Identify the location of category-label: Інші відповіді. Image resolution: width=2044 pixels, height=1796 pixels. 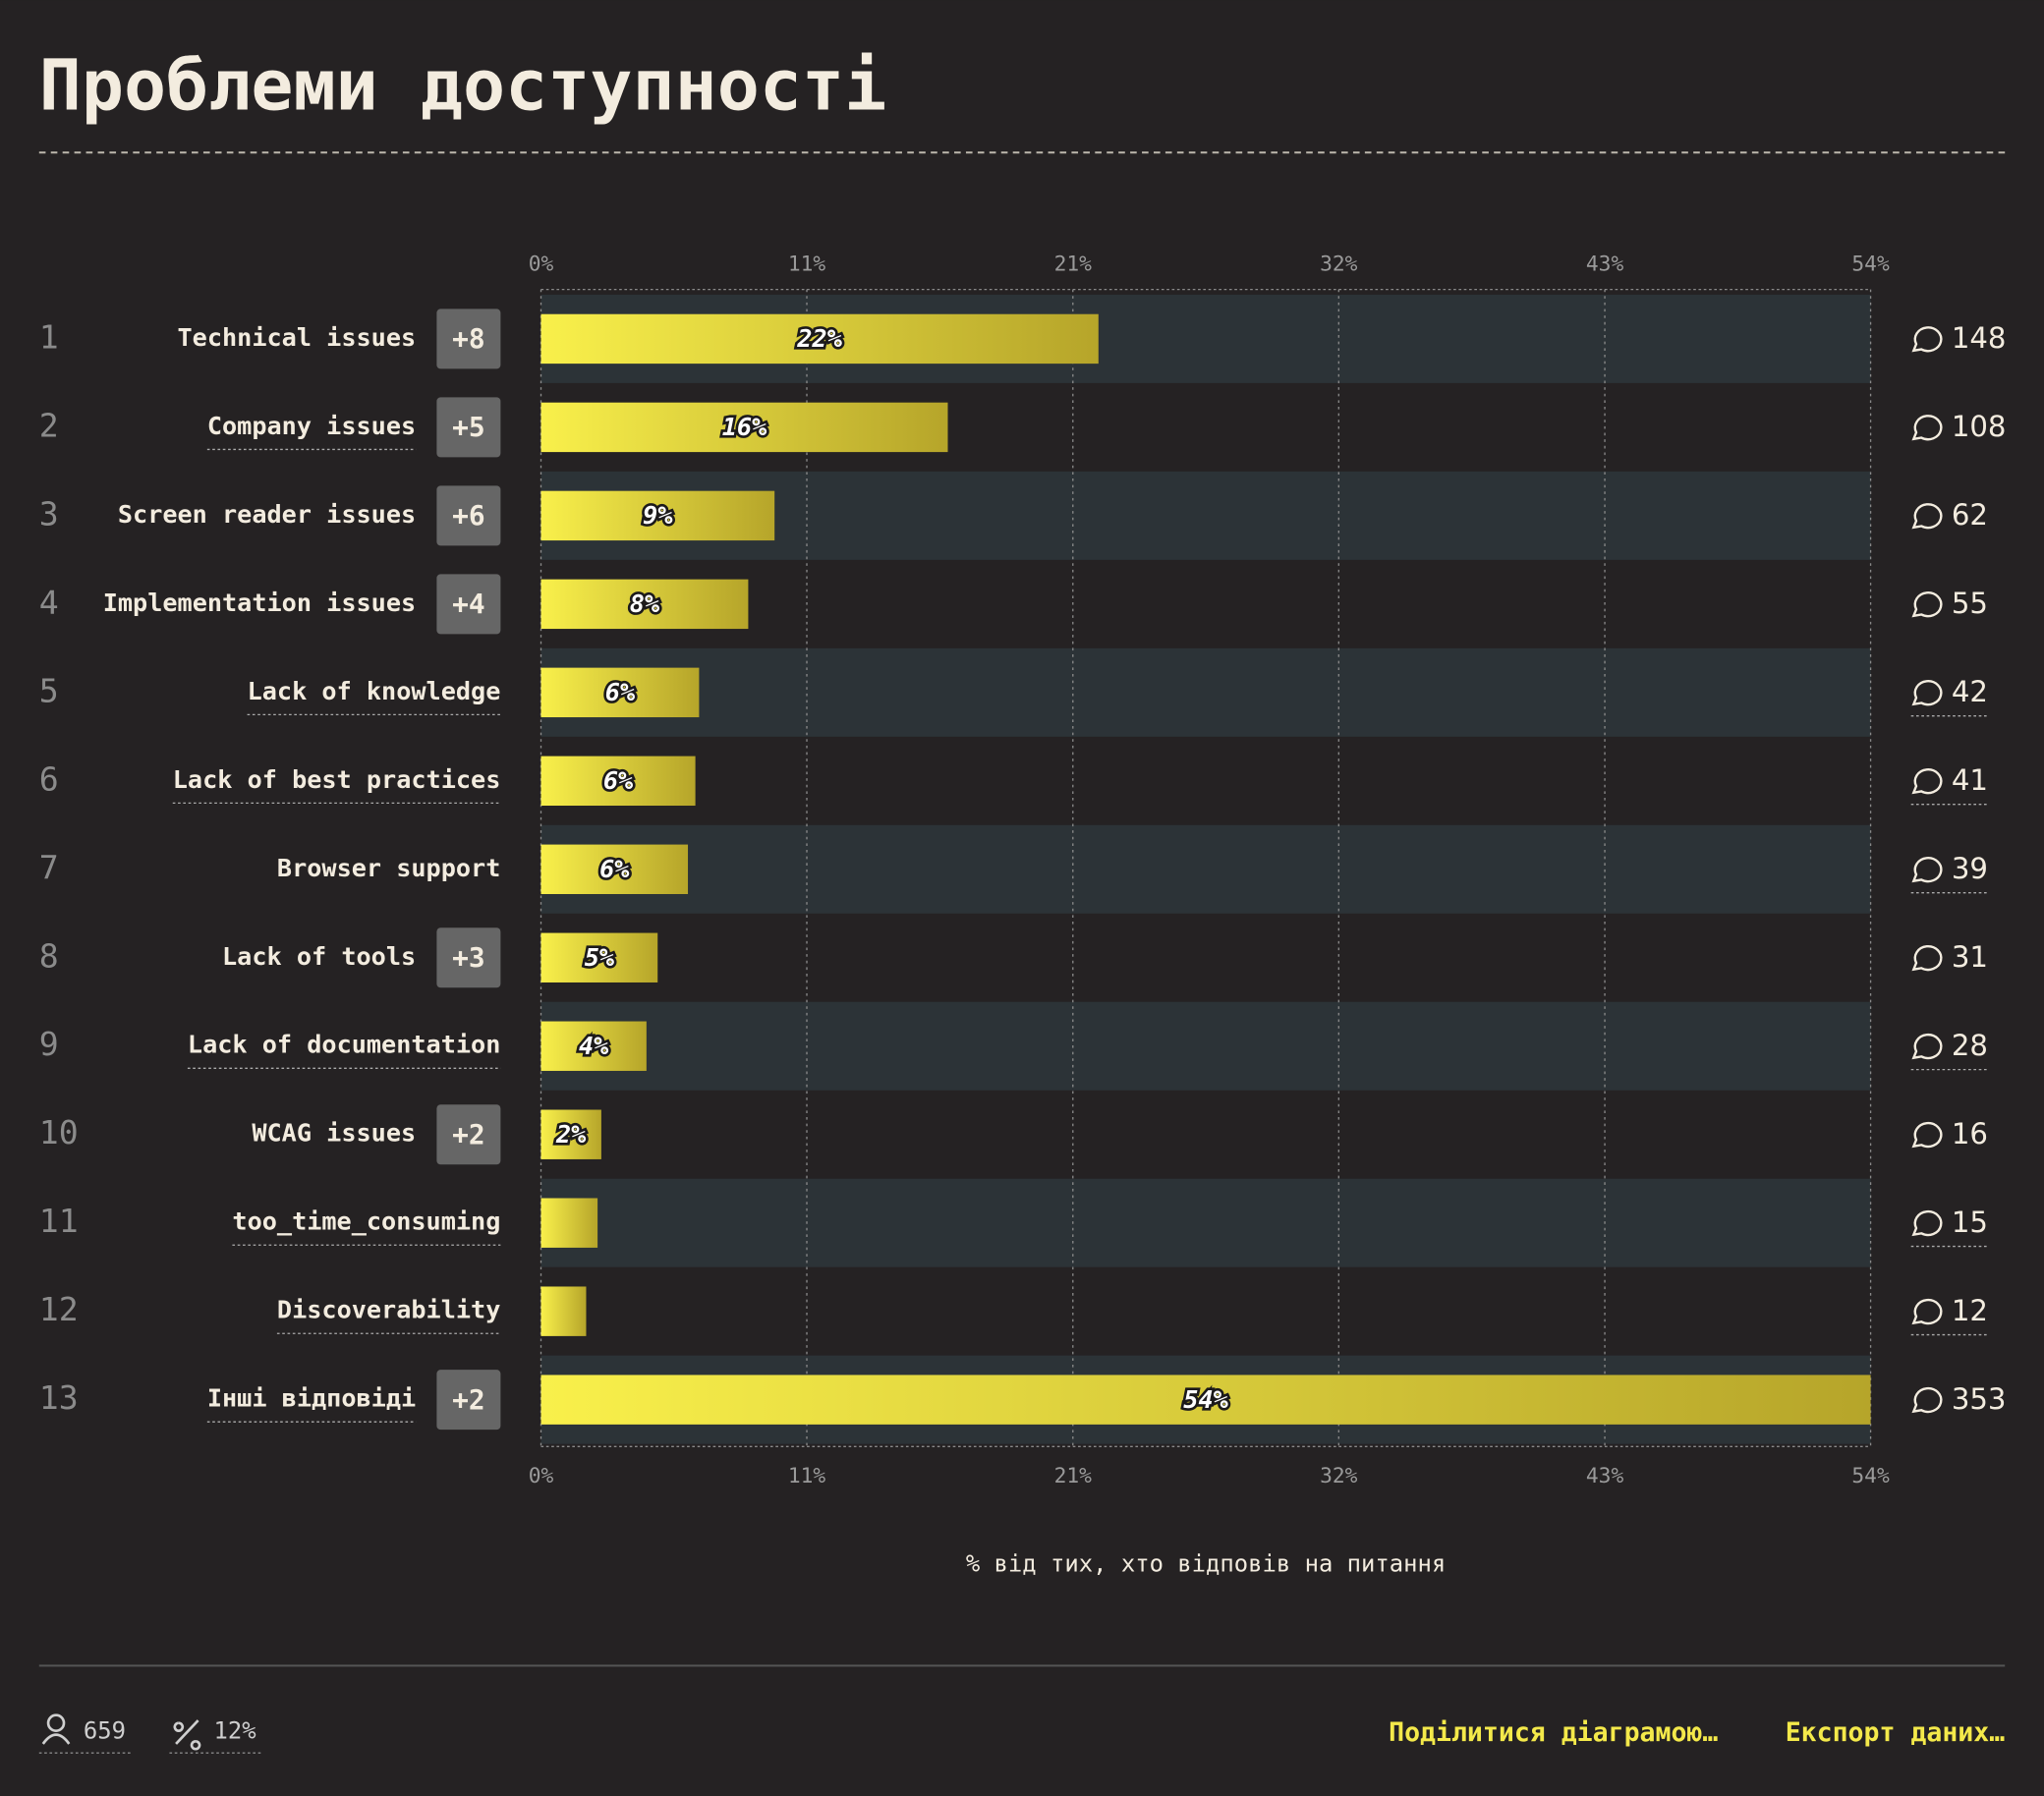
(311, 1398).